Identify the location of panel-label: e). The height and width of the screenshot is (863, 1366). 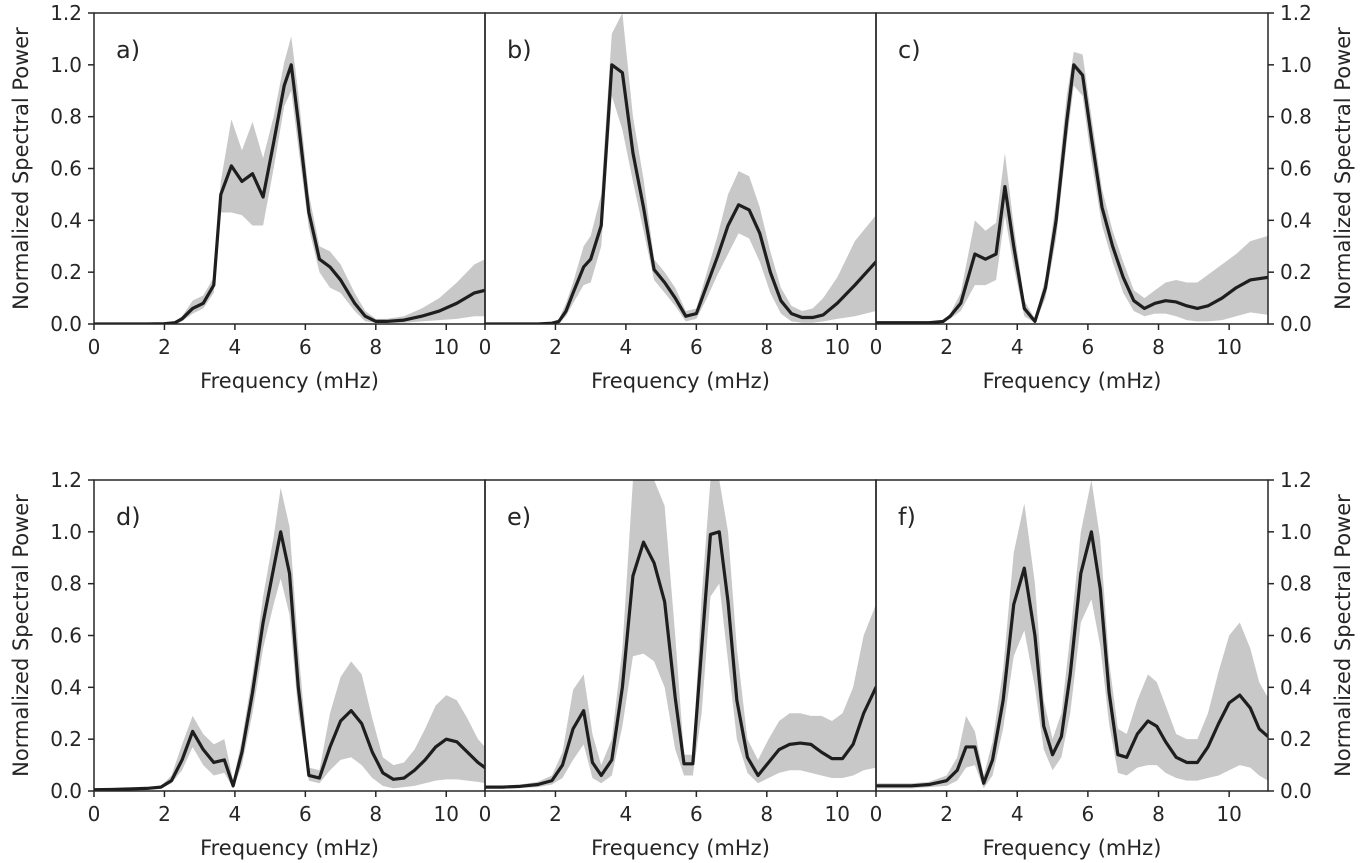
(519, 517).